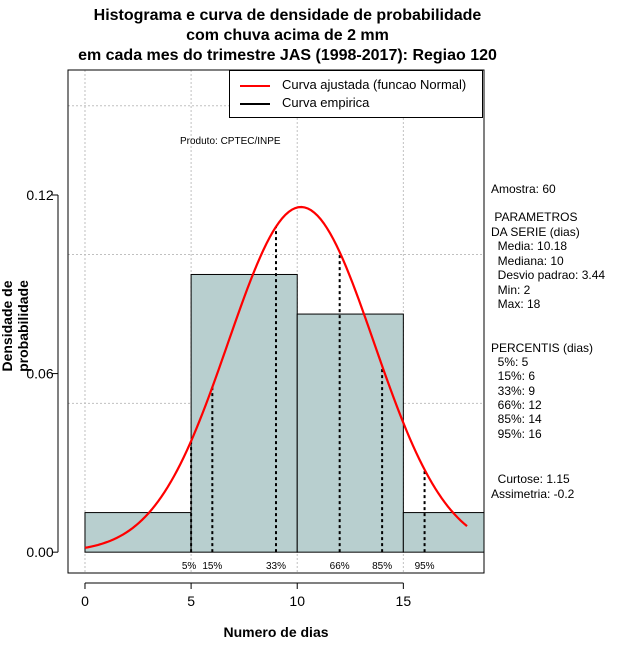 The image size is (640, 660). I want to click on stat-p33: 33%: 9, so click(513, 391).